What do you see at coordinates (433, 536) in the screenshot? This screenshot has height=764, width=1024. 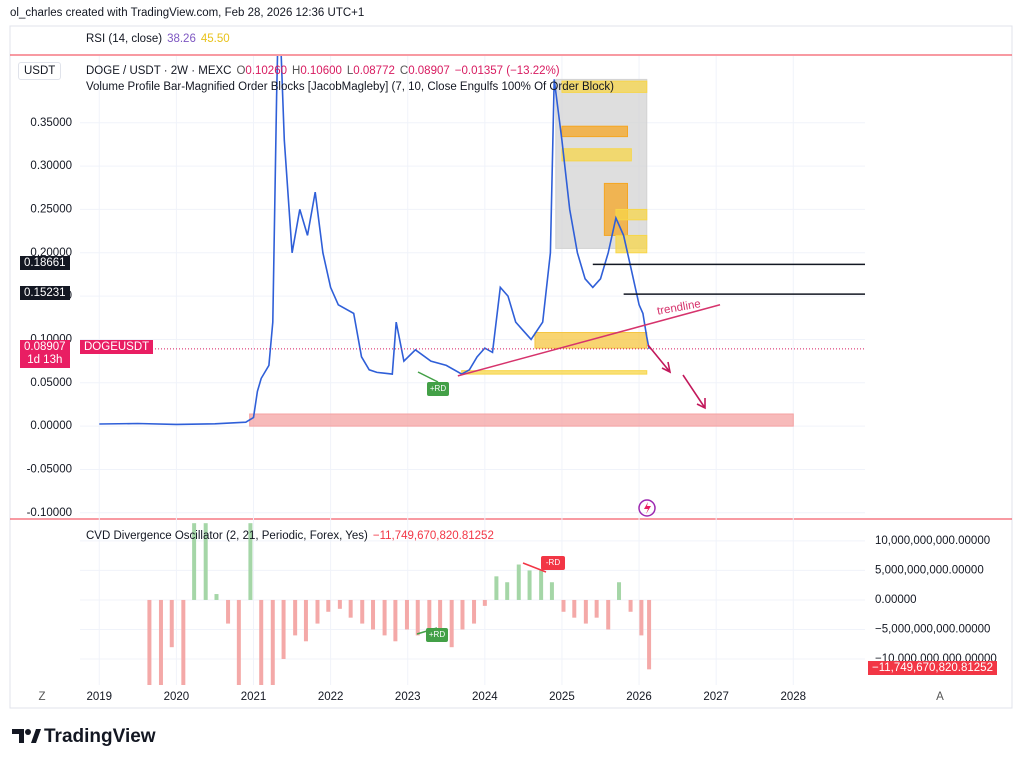 I see `indicator-value: −11,749,670,820.81252` at bounding box center [433, 536].